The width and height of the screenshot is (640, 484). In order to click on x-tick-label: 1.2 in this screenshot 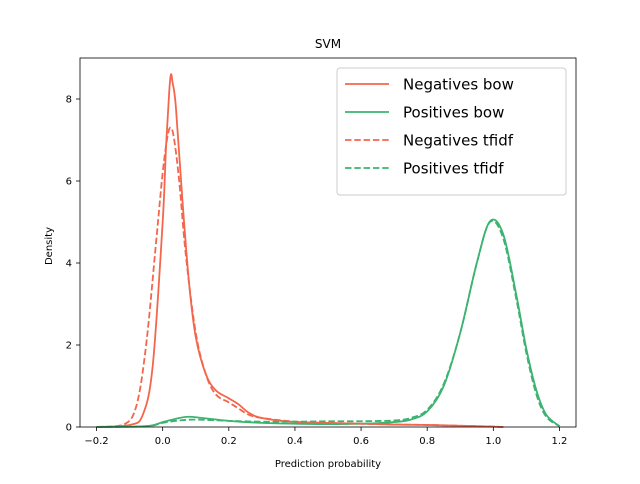, I will do `click(560, 441)`.